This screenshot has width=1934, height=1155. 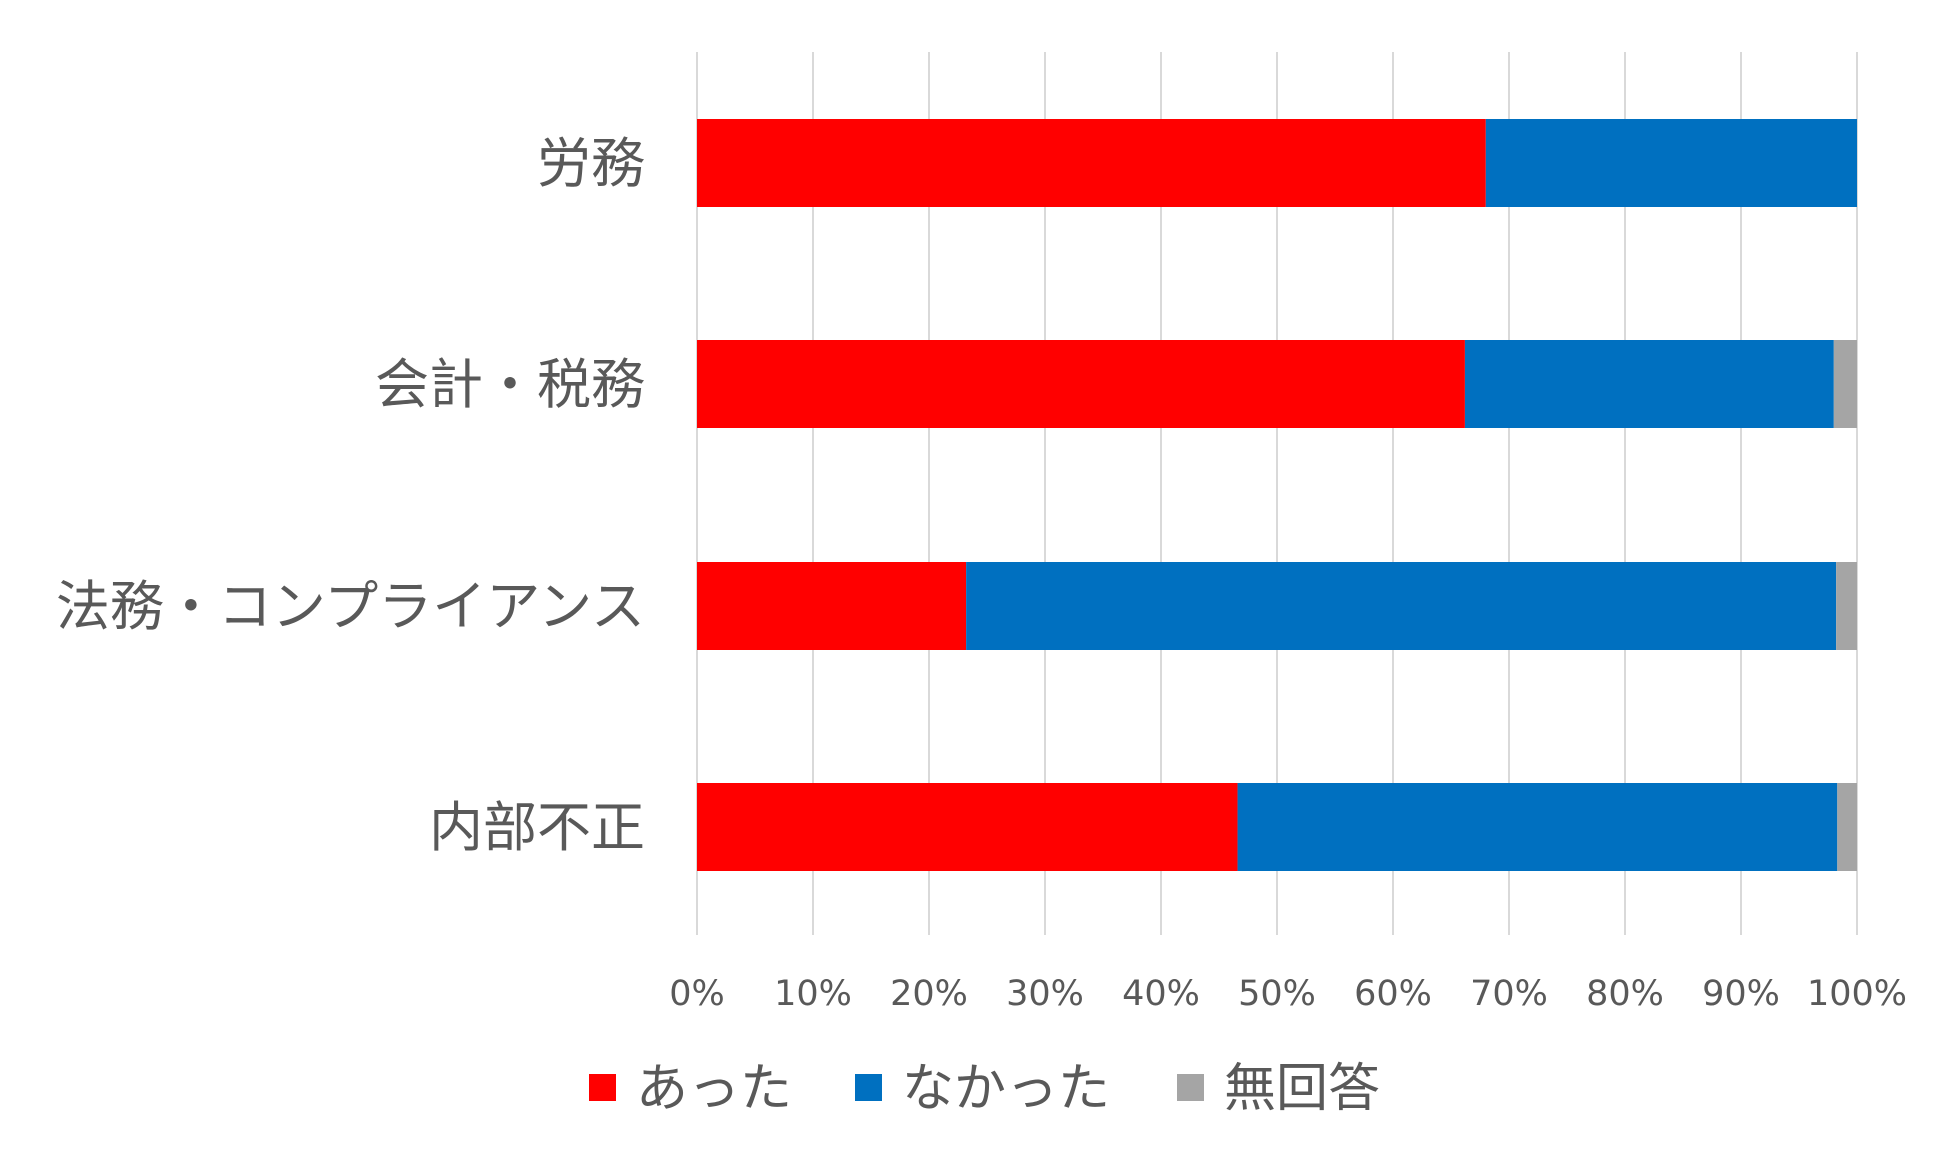 What do you see at coordinates (1277, 994) in the screenshot?
I see `x-tick-label: 50%` at bounding box center [1277, 994].